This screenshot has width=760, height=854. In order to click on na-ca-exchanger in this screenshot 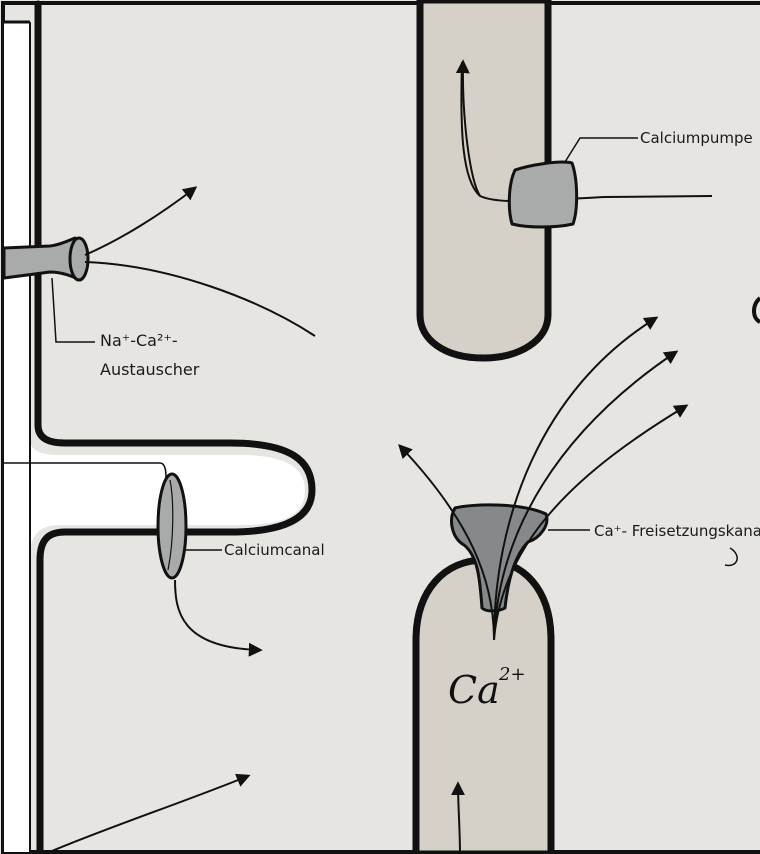, I will do `click(159, 264)`.